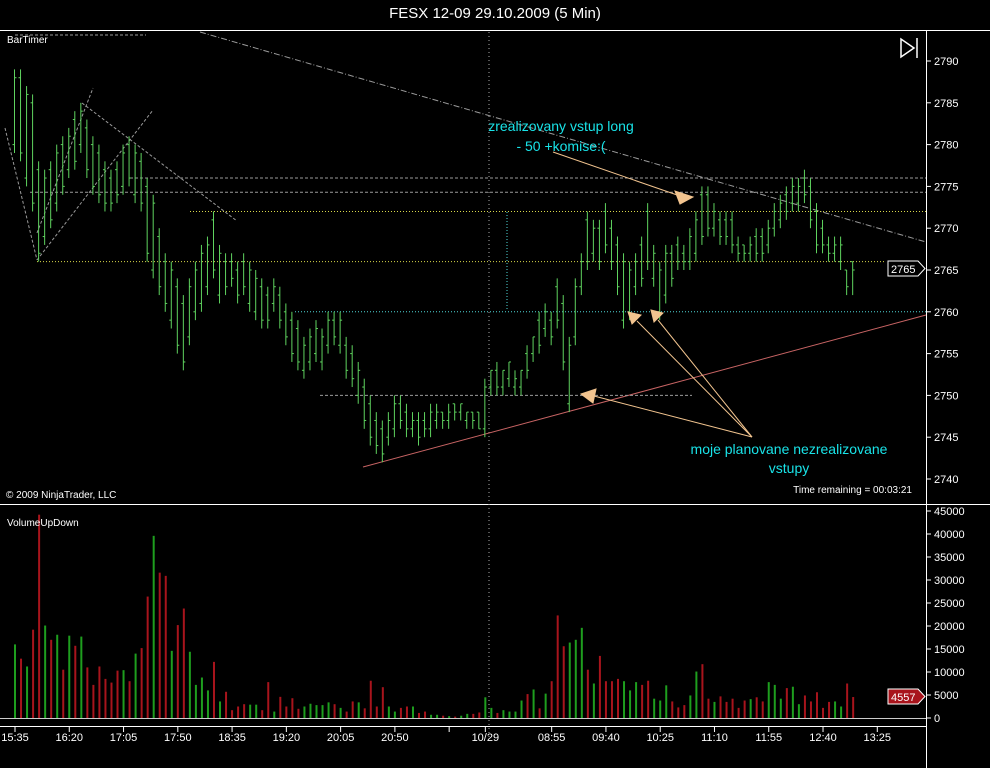 Image resolution: width=990 pixels, height=768 pixels. I want to click on price-tick-label: 2785, so click(946, 104).